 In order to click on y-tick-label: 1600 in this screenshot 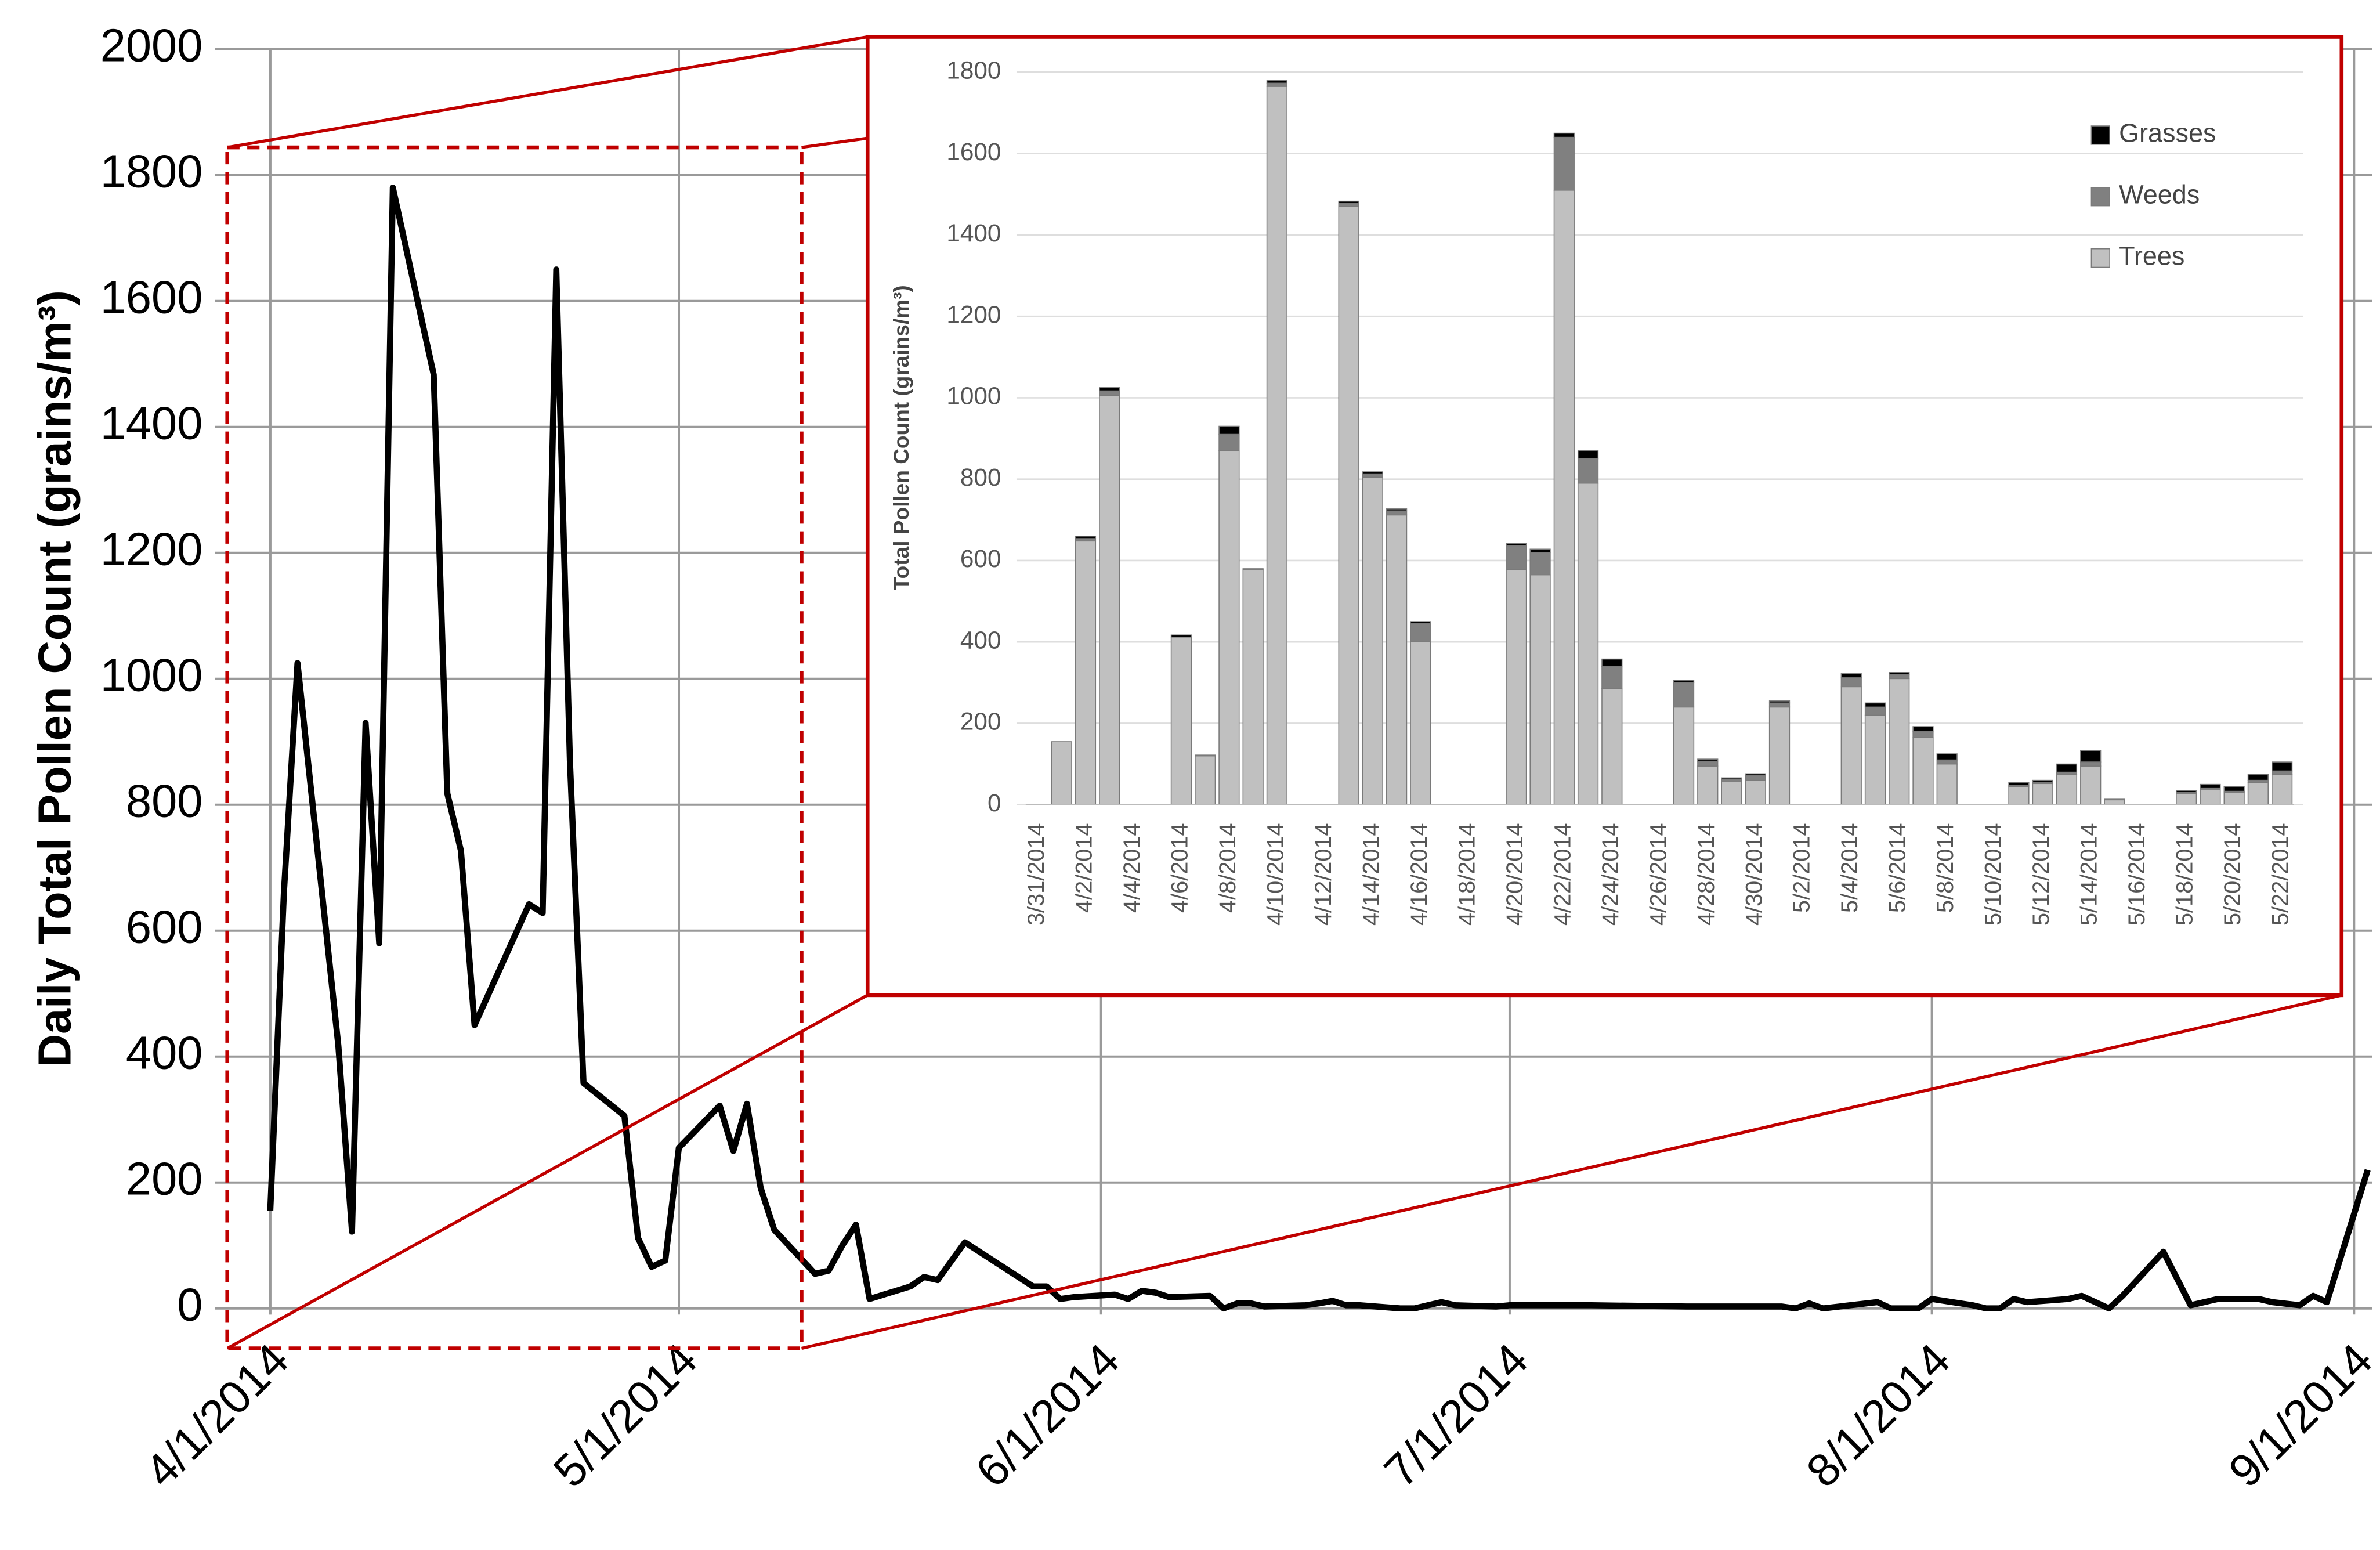, I will do `click(973, 151)`.